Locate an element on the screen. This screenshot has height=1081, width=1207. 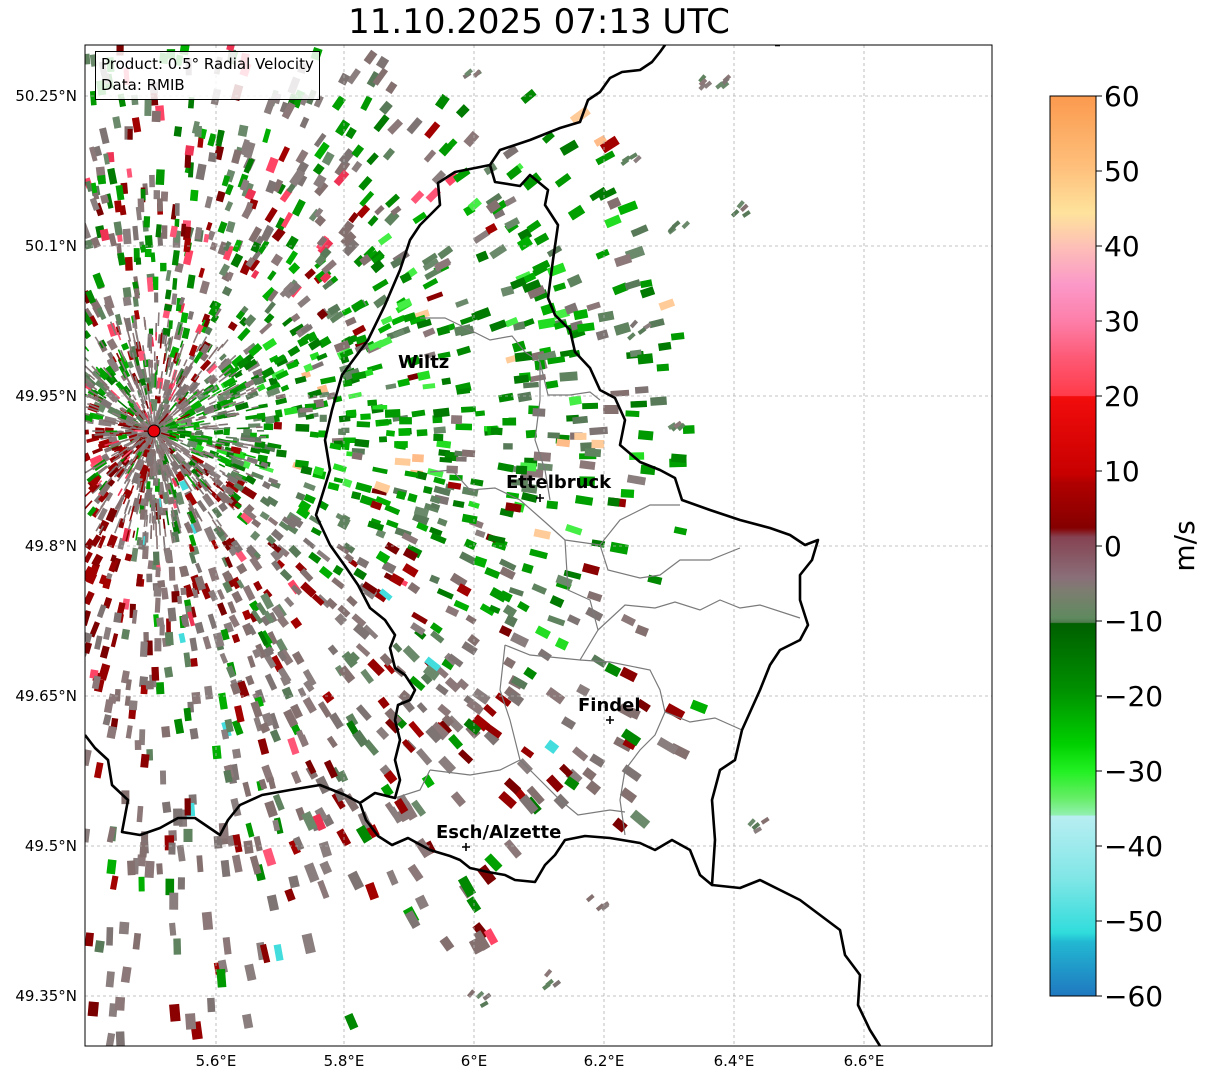
colorbar-tick-label: 10 is located at coordinates (1122, 471).